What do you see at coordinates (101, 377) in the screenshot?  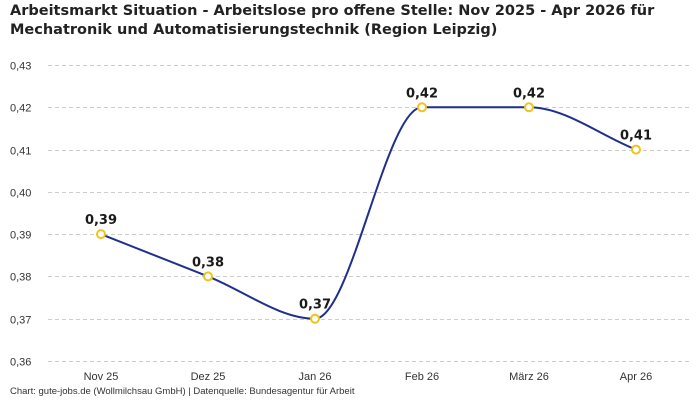 I see `x-tick-label: Nov 25` at bounding box center [101, 377].